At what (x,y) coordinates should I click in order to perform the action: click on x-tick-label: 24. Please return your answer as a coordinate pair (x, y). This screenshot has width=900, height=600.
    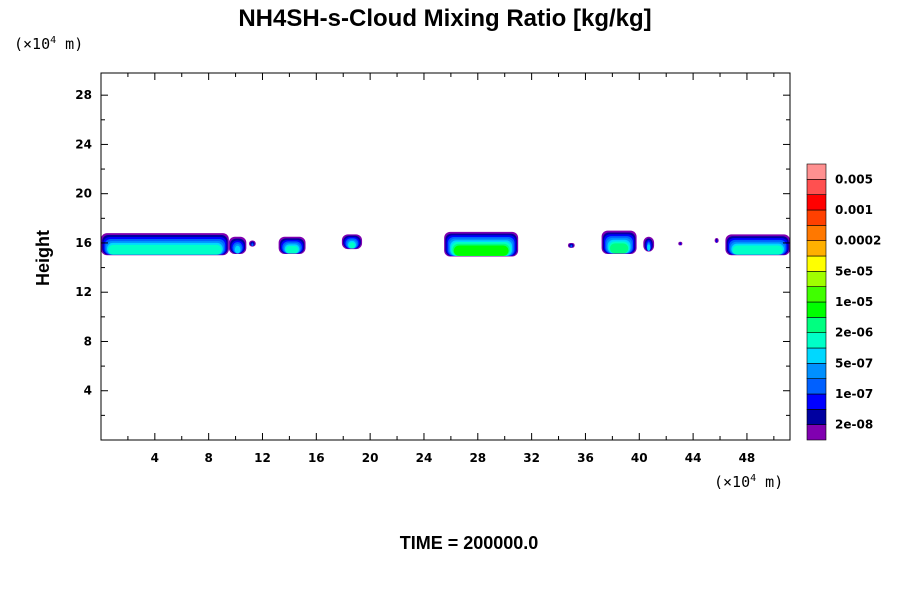
    Looking at the image, I should click on (424, 458).